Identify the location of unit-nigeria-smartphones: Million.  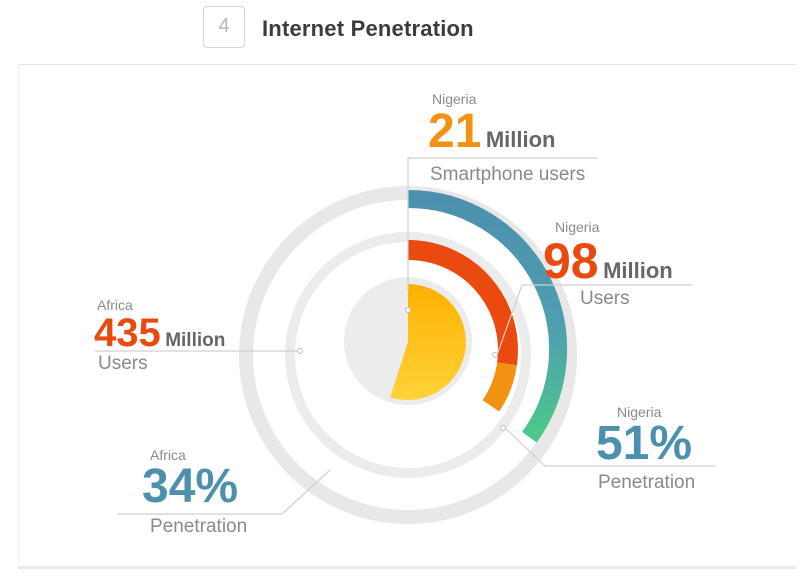
(520, 139).